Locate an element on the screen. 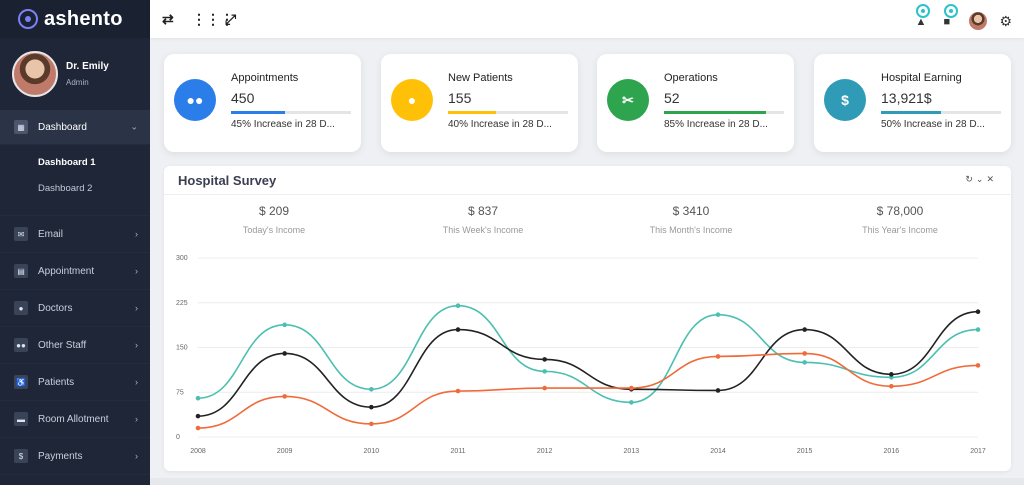 This screenshot has height=485, width=1024. sidebar-item-label: Doctors is located at coordinates (55, 308).